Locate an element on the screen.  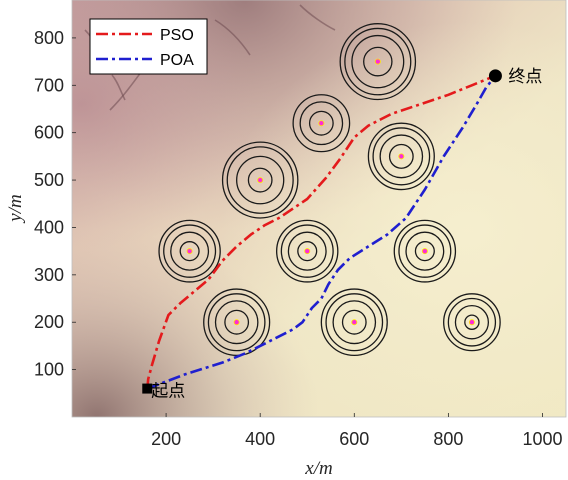
x-tick-label: 400 is located at coordinates (260, 439).